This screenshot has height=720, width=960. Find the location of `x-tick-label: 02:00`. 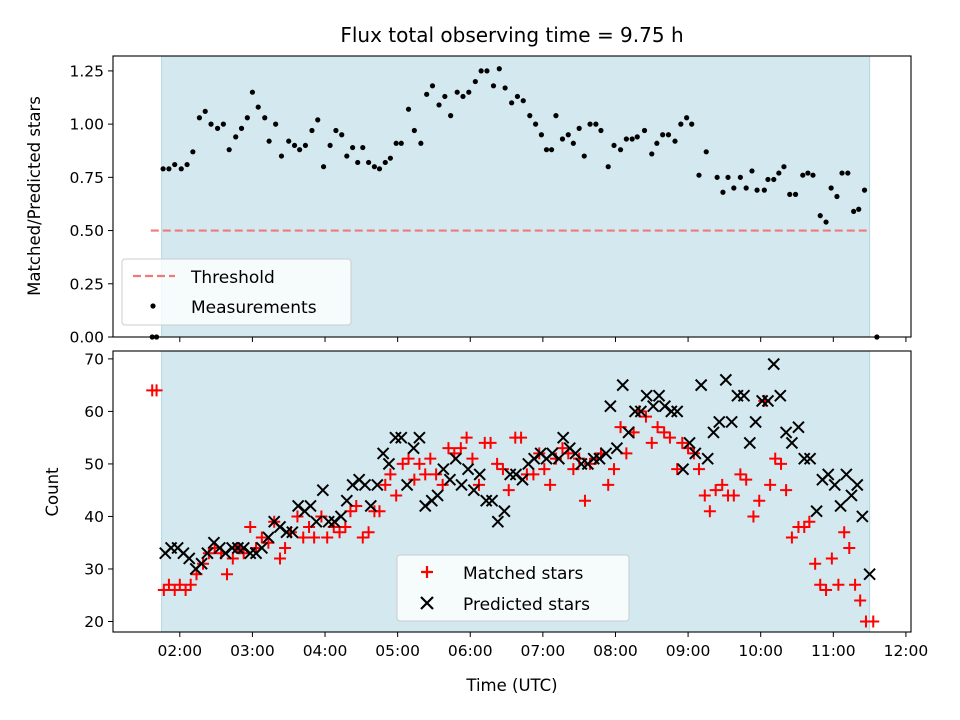

x-tick-label: 02:00 is located at coordinates (179, 651).